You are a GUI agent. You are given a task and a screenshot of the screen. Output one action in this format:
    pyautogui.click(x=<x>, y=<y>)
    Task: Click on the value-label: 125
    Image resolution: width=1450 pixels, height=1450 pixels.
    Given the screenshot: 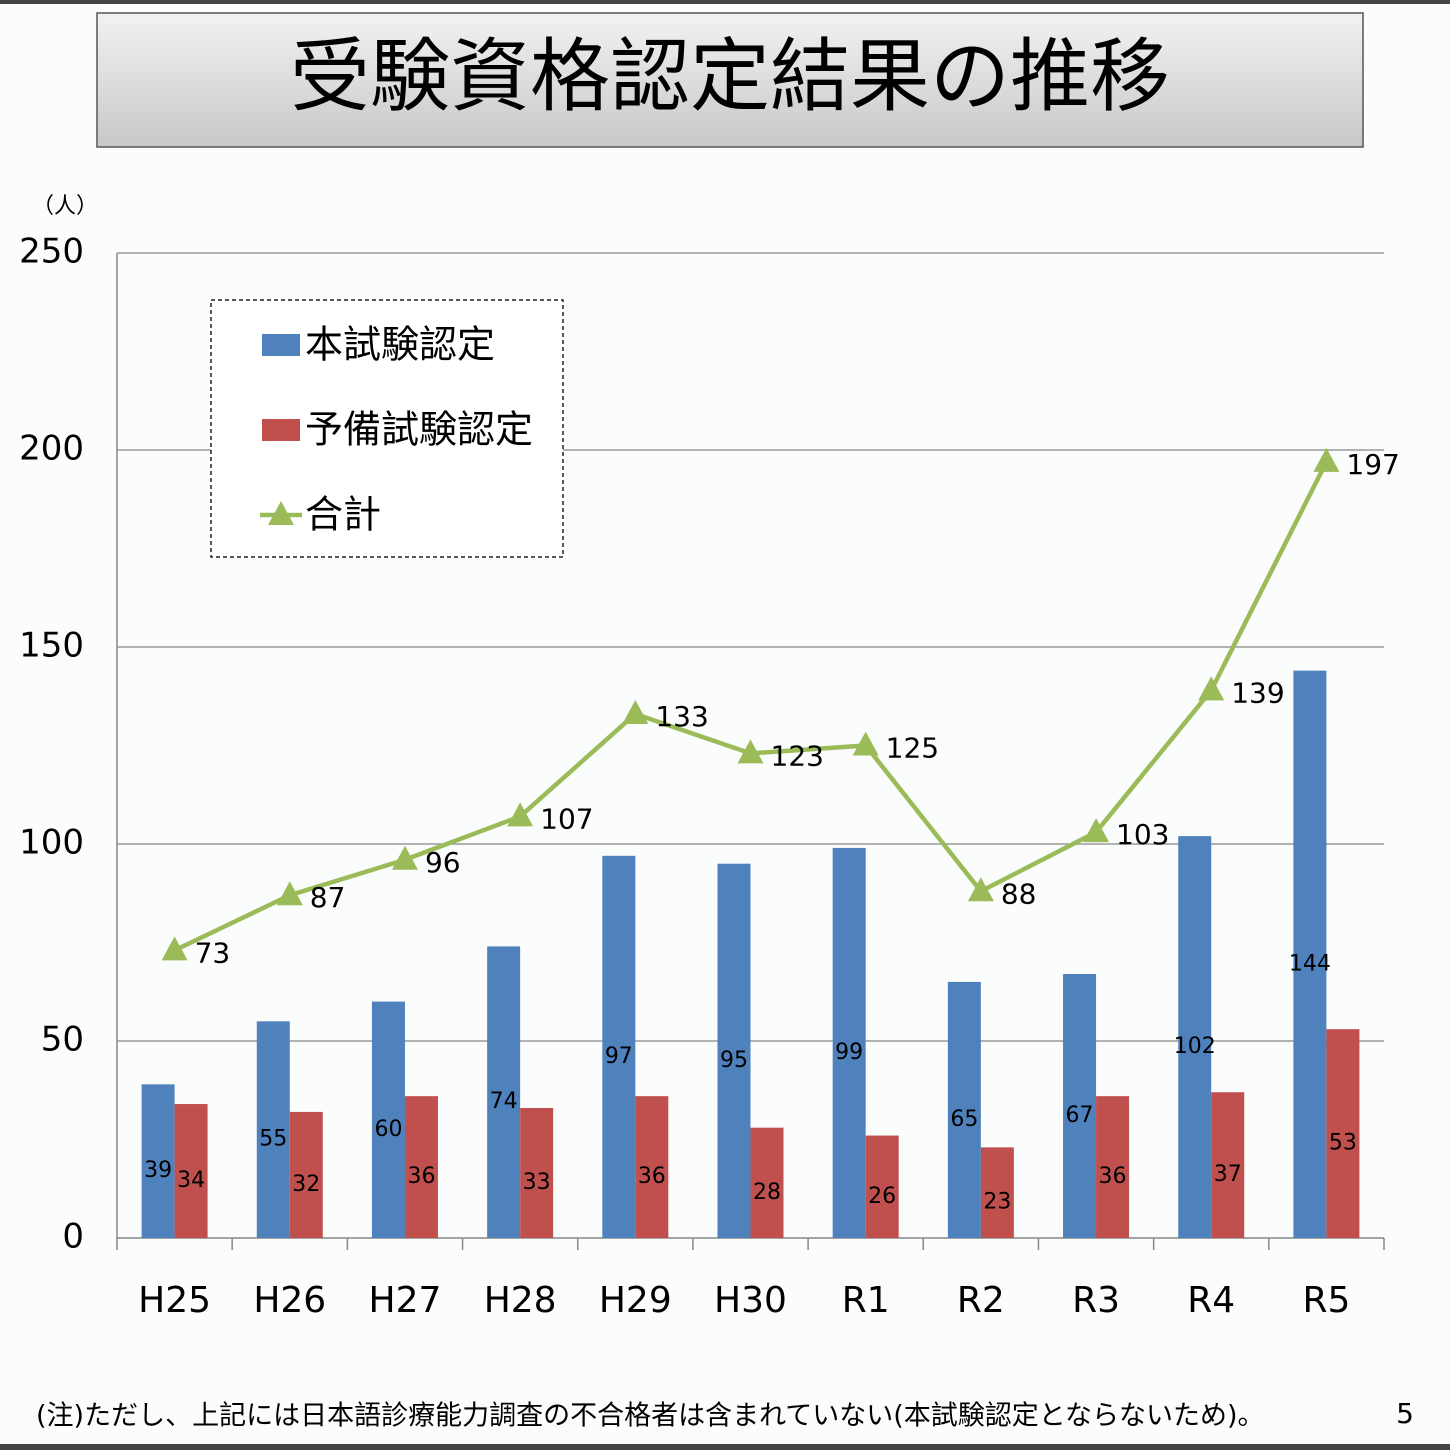 What is the action you would take?
    pyautogui.click(x=912, y=748)
    